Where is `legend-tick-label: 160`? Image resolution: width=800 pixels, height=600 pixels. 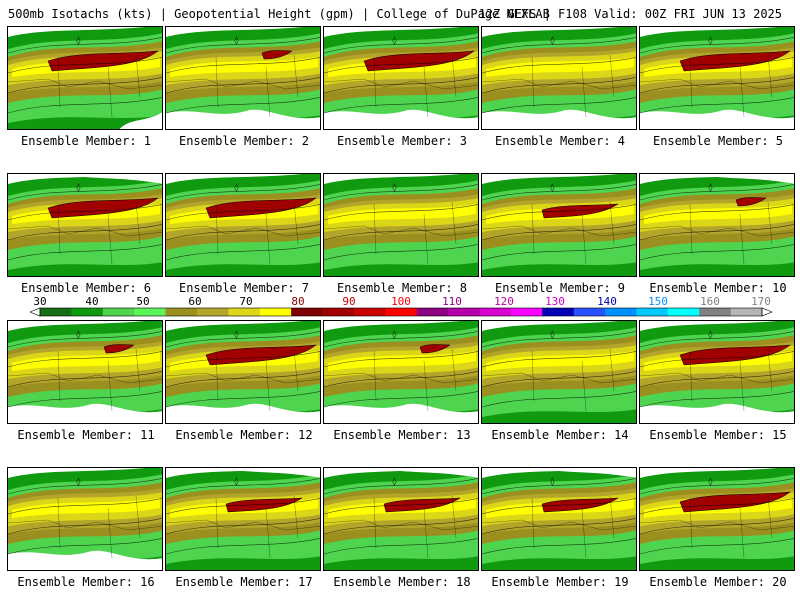 legend-tick-label: 160 is located at coordinates (710, 301).